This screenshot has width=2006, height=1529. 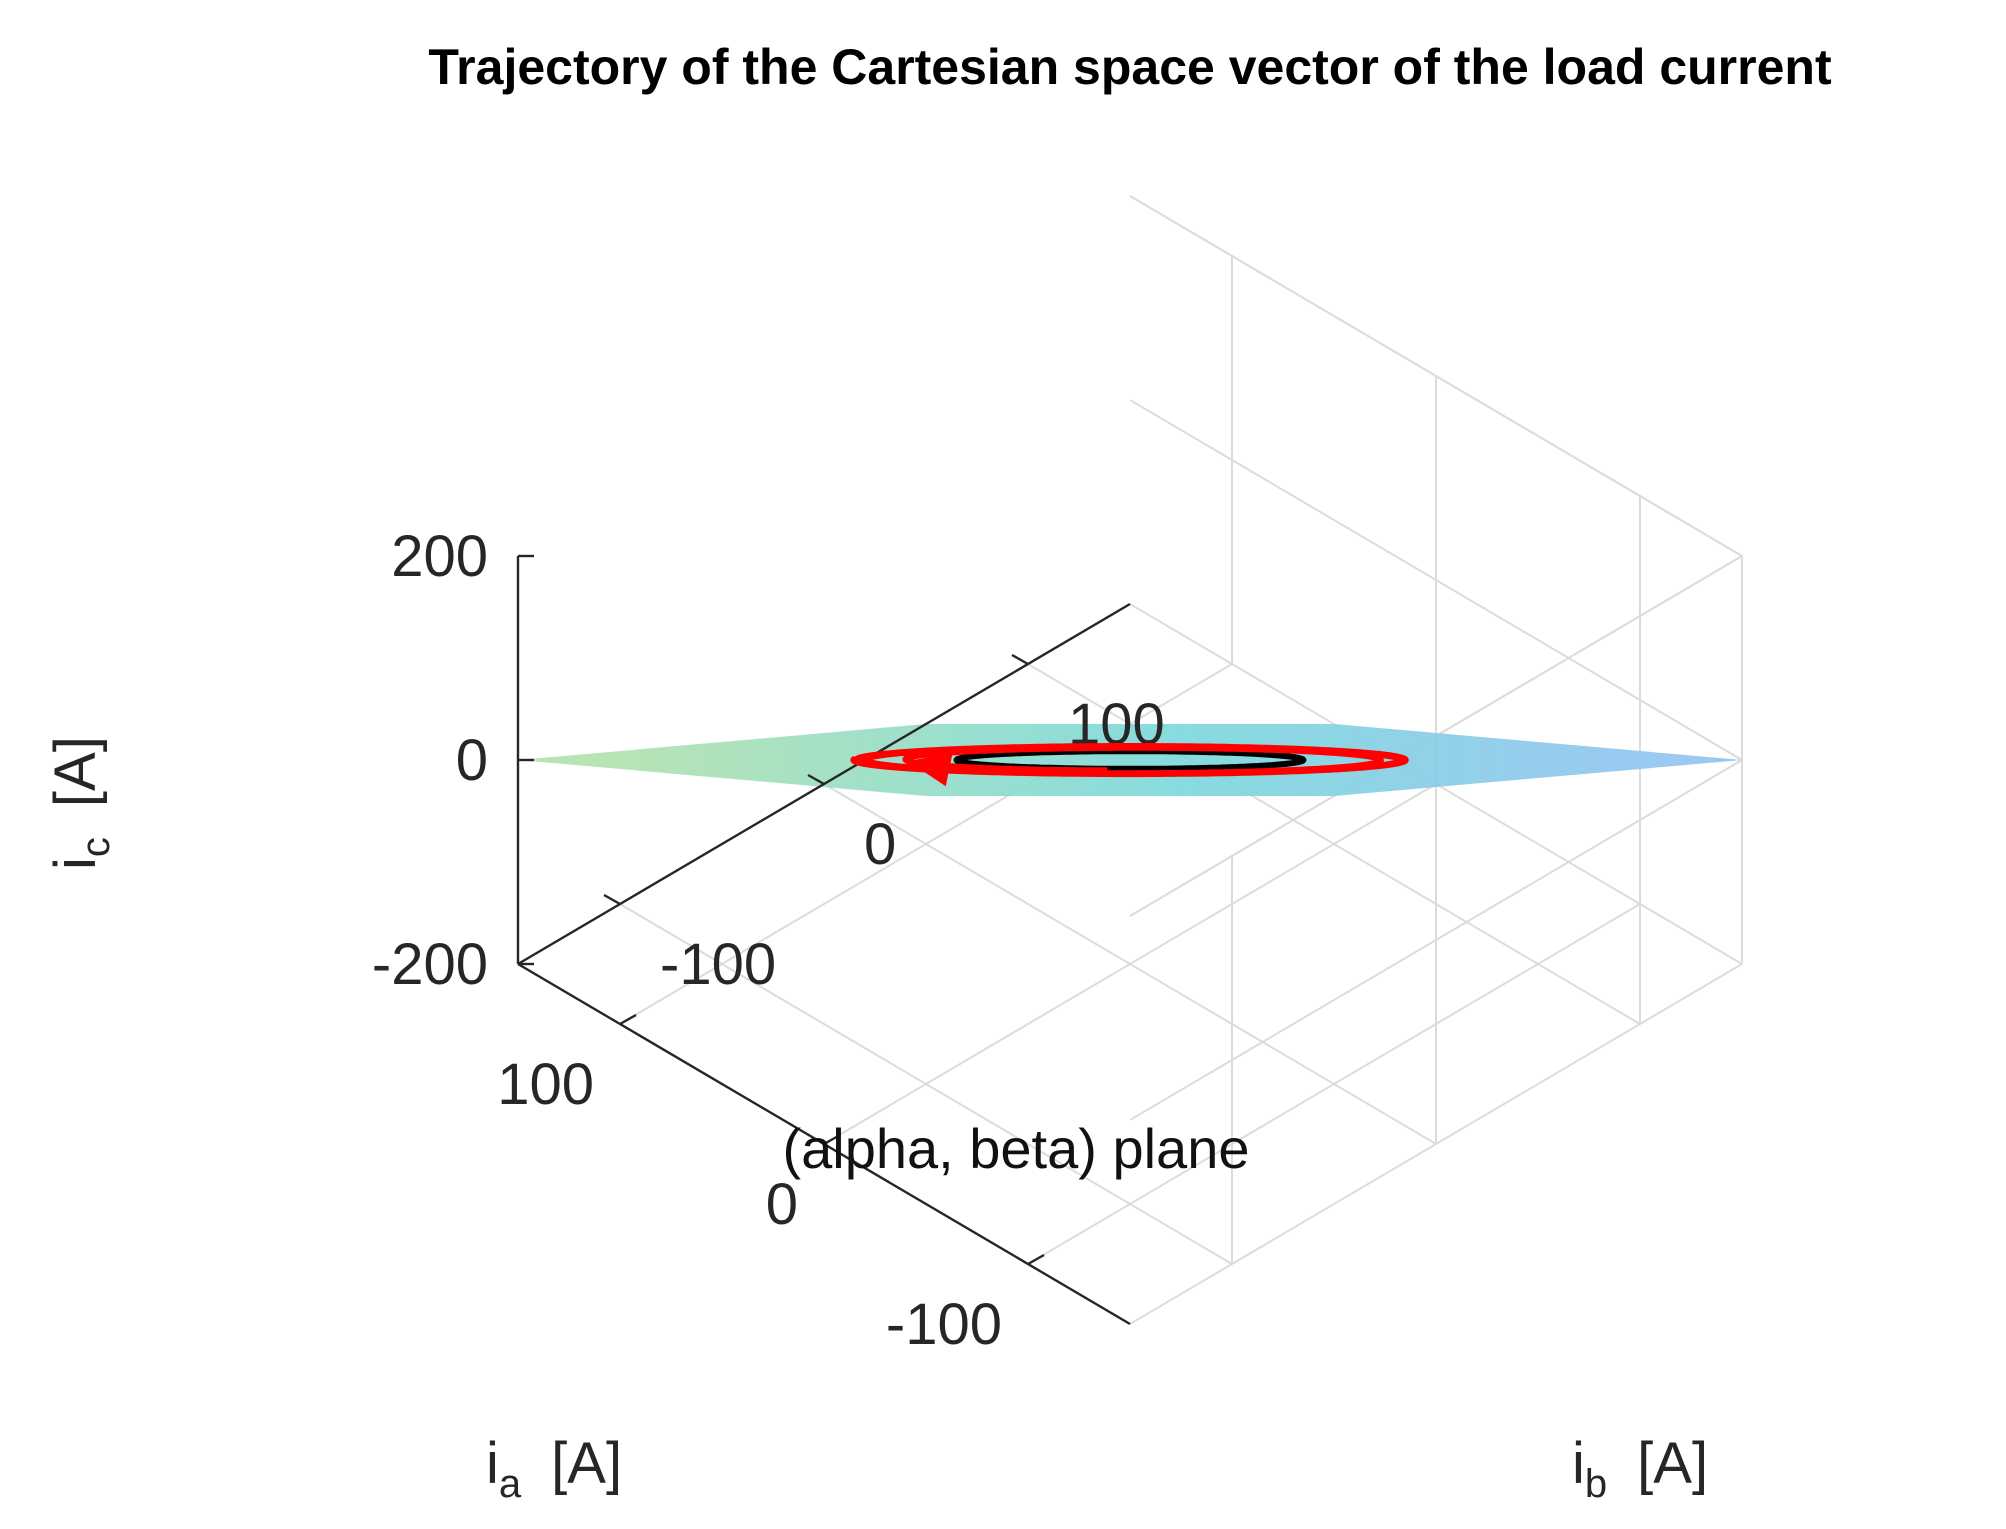 What do you see at coordinates (492, 1463) in the screenshot?
I see `x-axis-name: i` at bounding box center [492, 1463].